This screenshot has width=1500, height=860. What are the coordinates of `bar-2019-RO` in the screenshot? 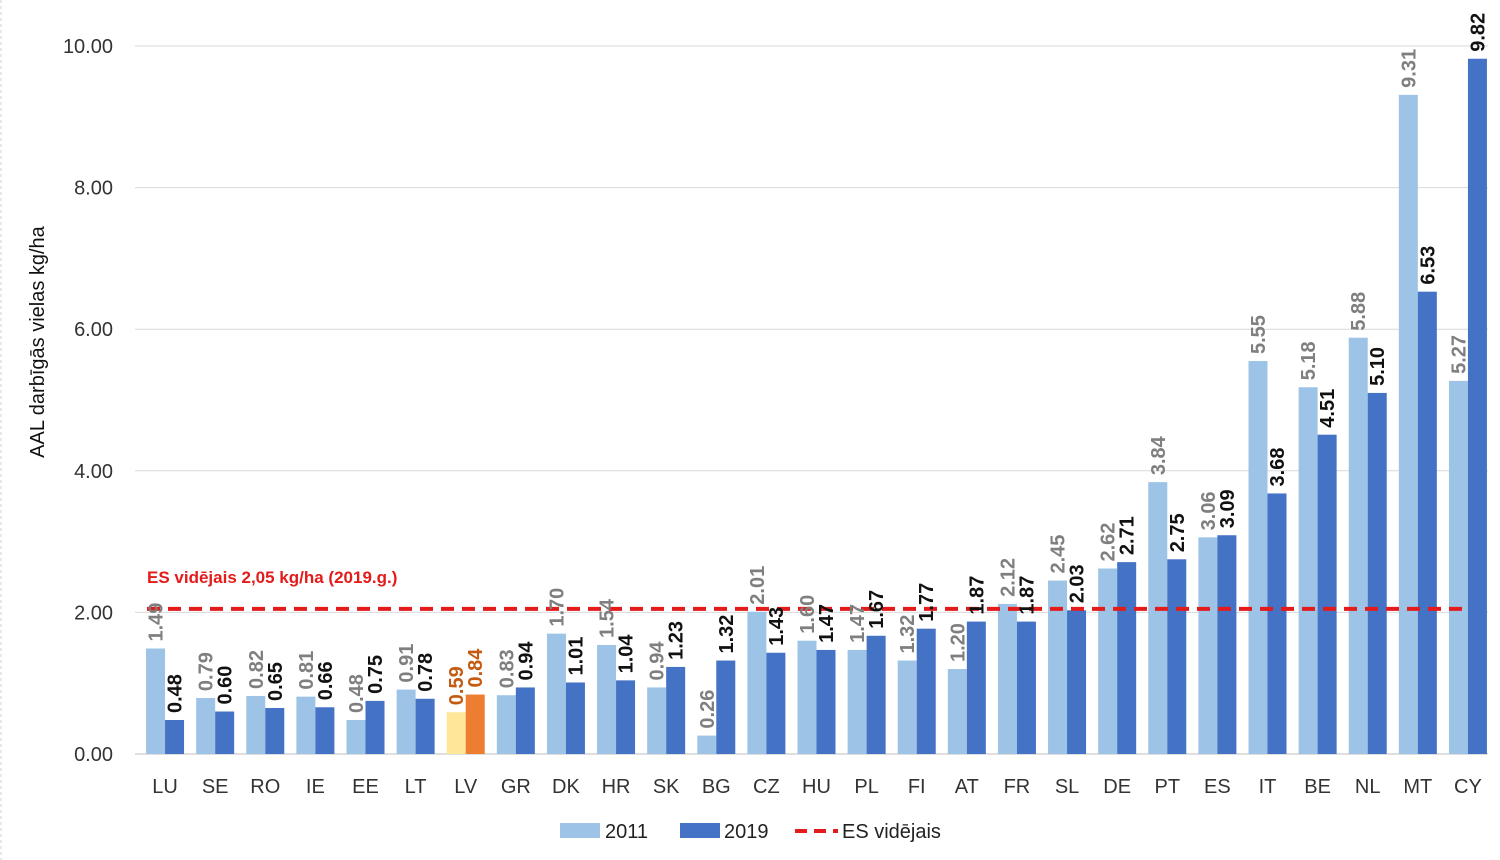 It's located at (275, 730).